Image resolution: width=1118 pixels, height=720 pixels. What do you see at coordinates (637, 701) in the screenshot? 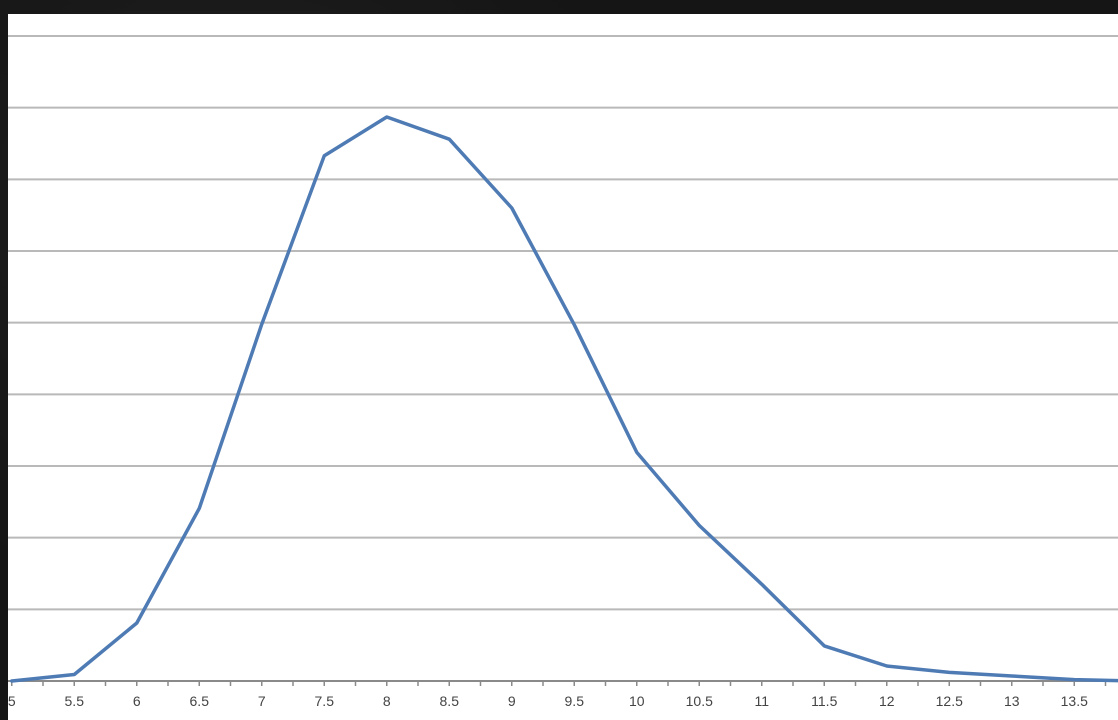
I see `x-tick-label: 10` at bounding box center [637, 701].